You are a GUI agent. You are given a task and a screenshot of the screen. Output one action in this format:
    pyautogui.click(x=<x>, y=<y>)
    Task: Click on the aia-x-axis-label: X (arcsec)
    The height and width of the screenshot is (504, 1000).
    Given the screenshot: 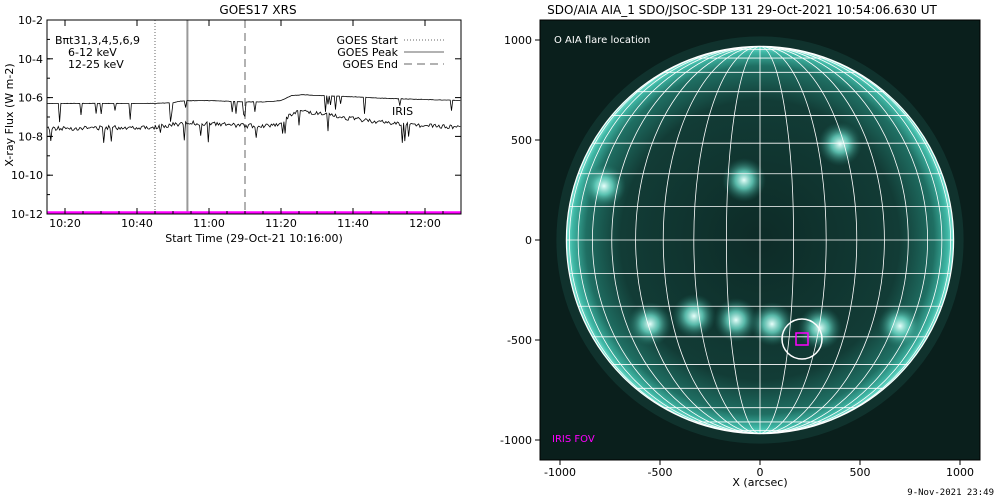 What is the action you would take?
    pyautogui.click(x=759, y=482)
    